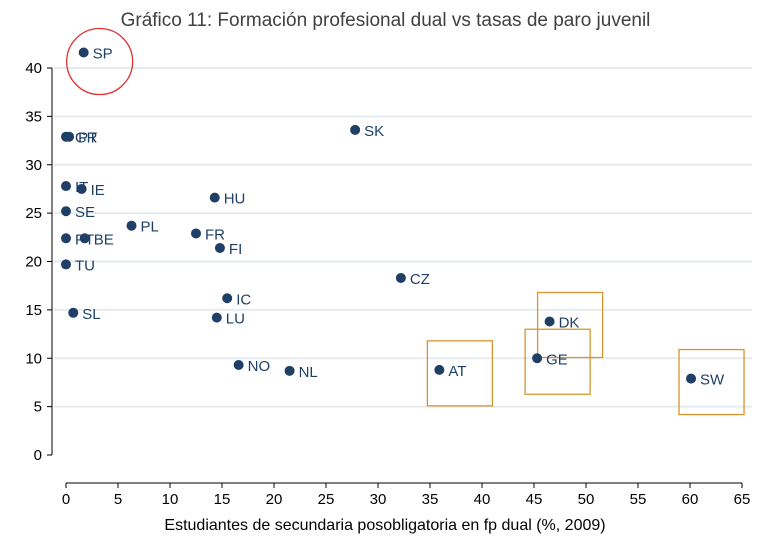 This screenshot has height=546, width=771. Describe the element at coordinates (222, 499) in the screenshot. I see `x-tick-label: 15` at that location.